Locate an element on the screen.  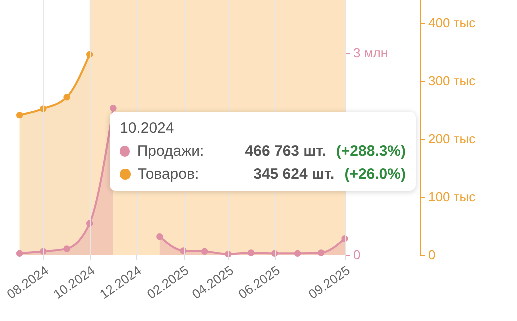
y2-tick-label: 400 тыс is located at coordinates (452, 23).